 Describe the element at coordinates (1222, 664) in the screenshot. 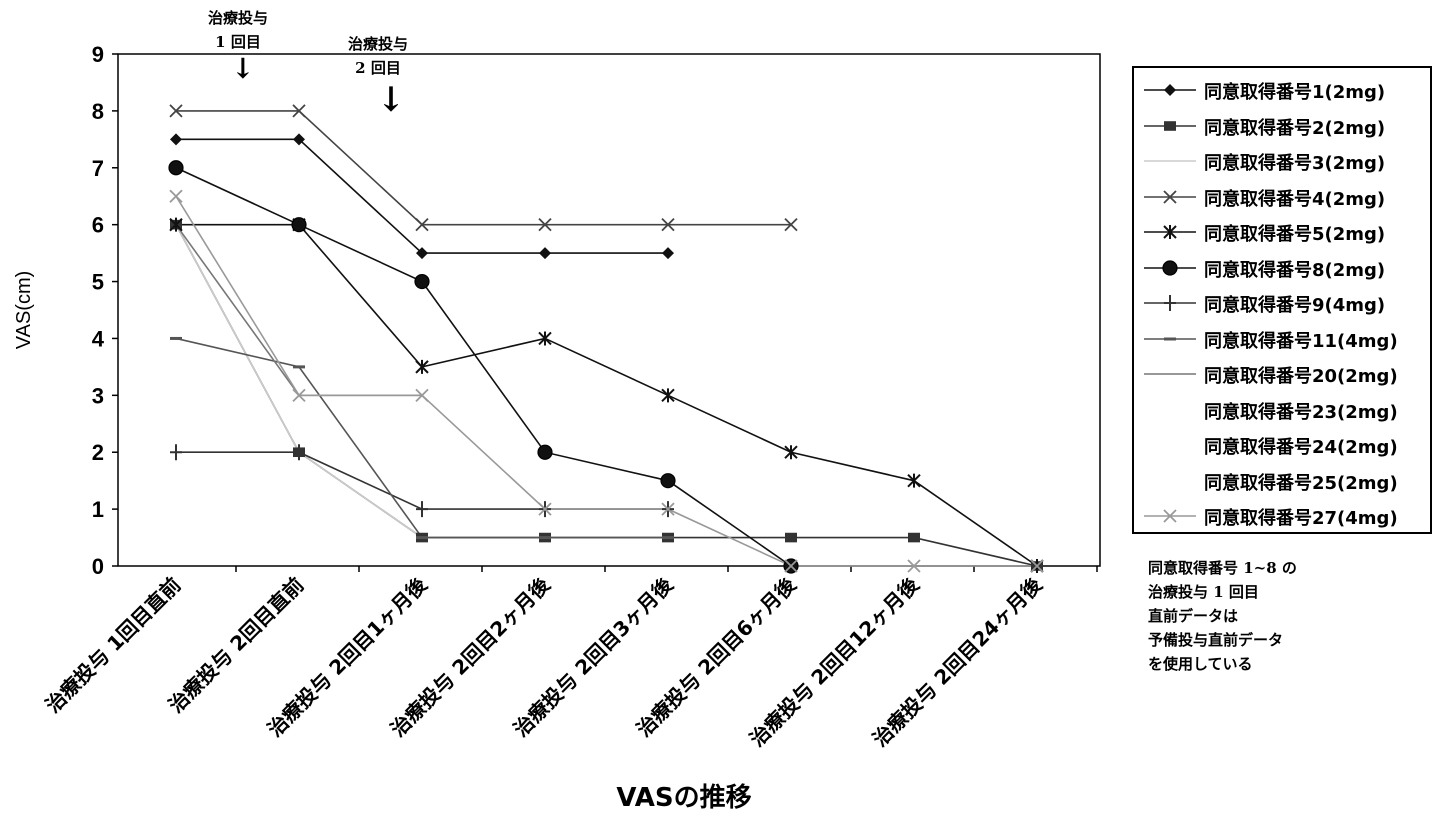

I see `note-line-5: を使用している` at that location.